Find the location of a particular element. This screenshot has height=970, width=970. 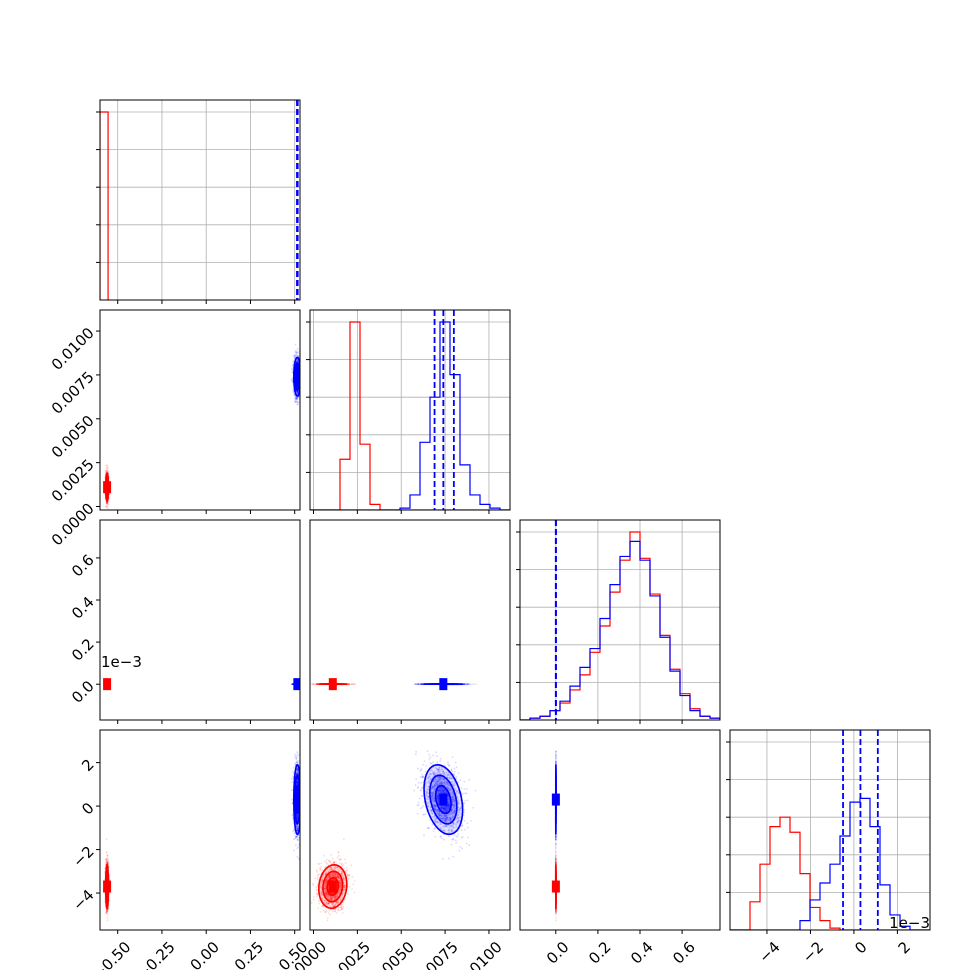

panel-frame is located at coordinates (200, 410).